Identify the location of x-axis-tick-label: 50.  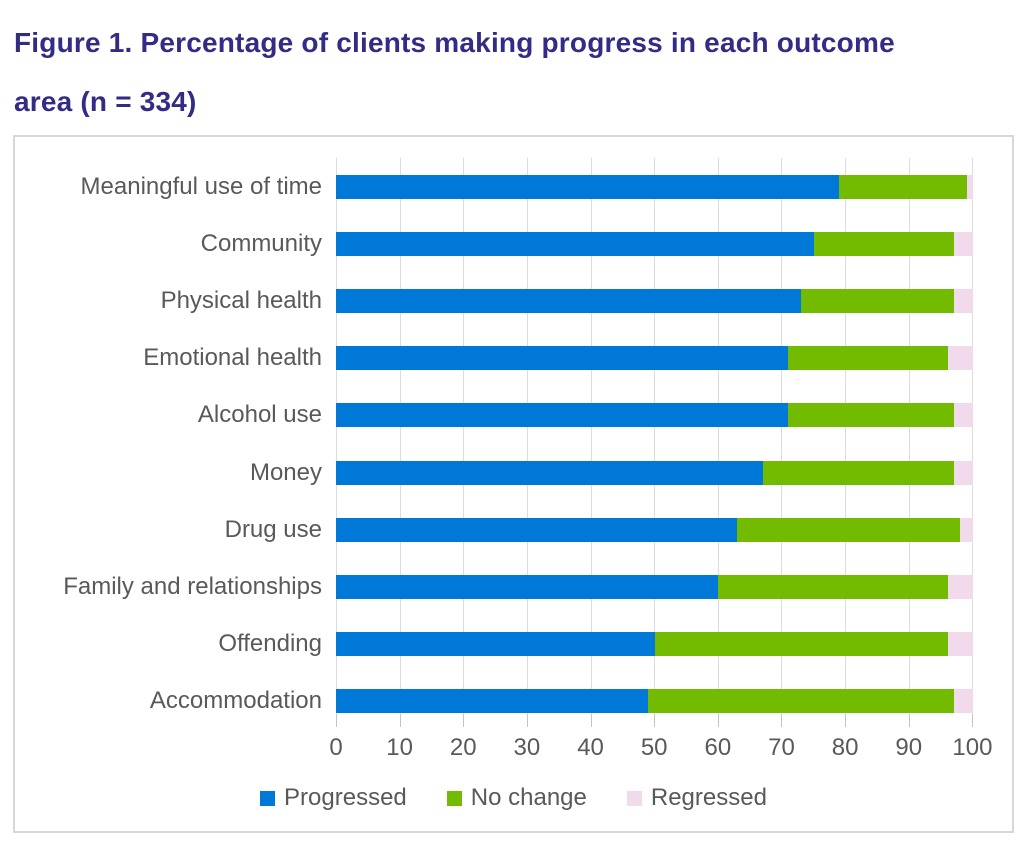
(654, 747).